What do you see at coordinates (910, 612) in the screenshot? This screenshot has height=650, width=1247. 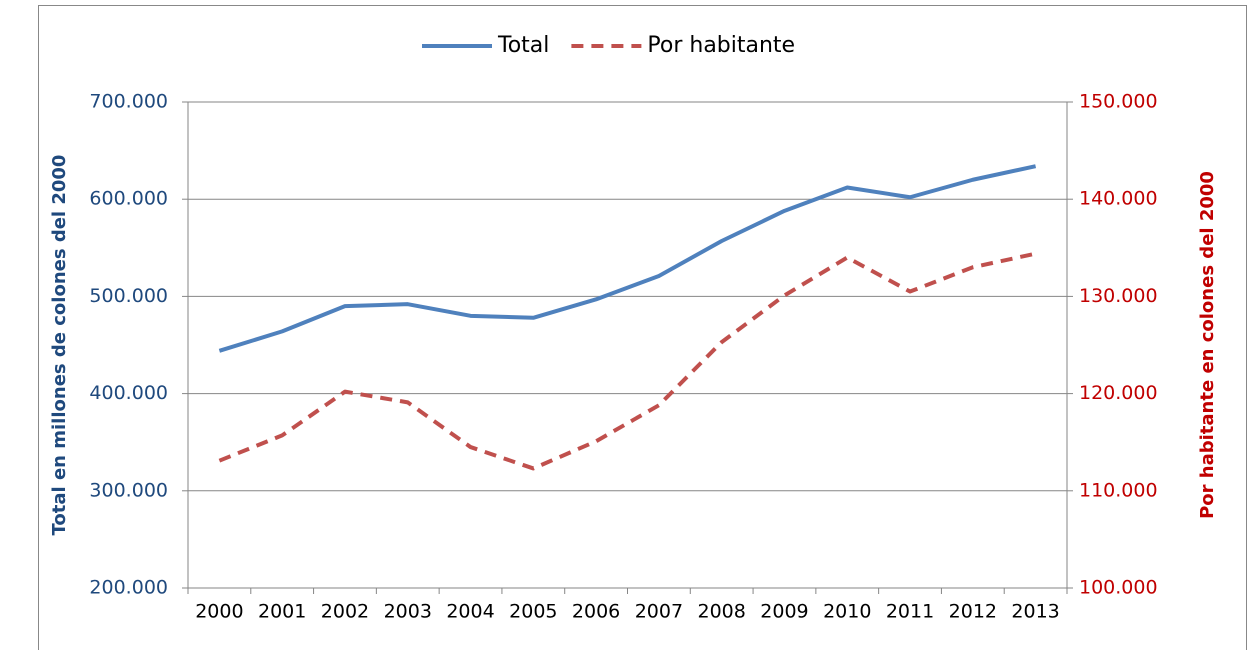 I see `x-tick-label: 2011` at bounding box center [910, 612].